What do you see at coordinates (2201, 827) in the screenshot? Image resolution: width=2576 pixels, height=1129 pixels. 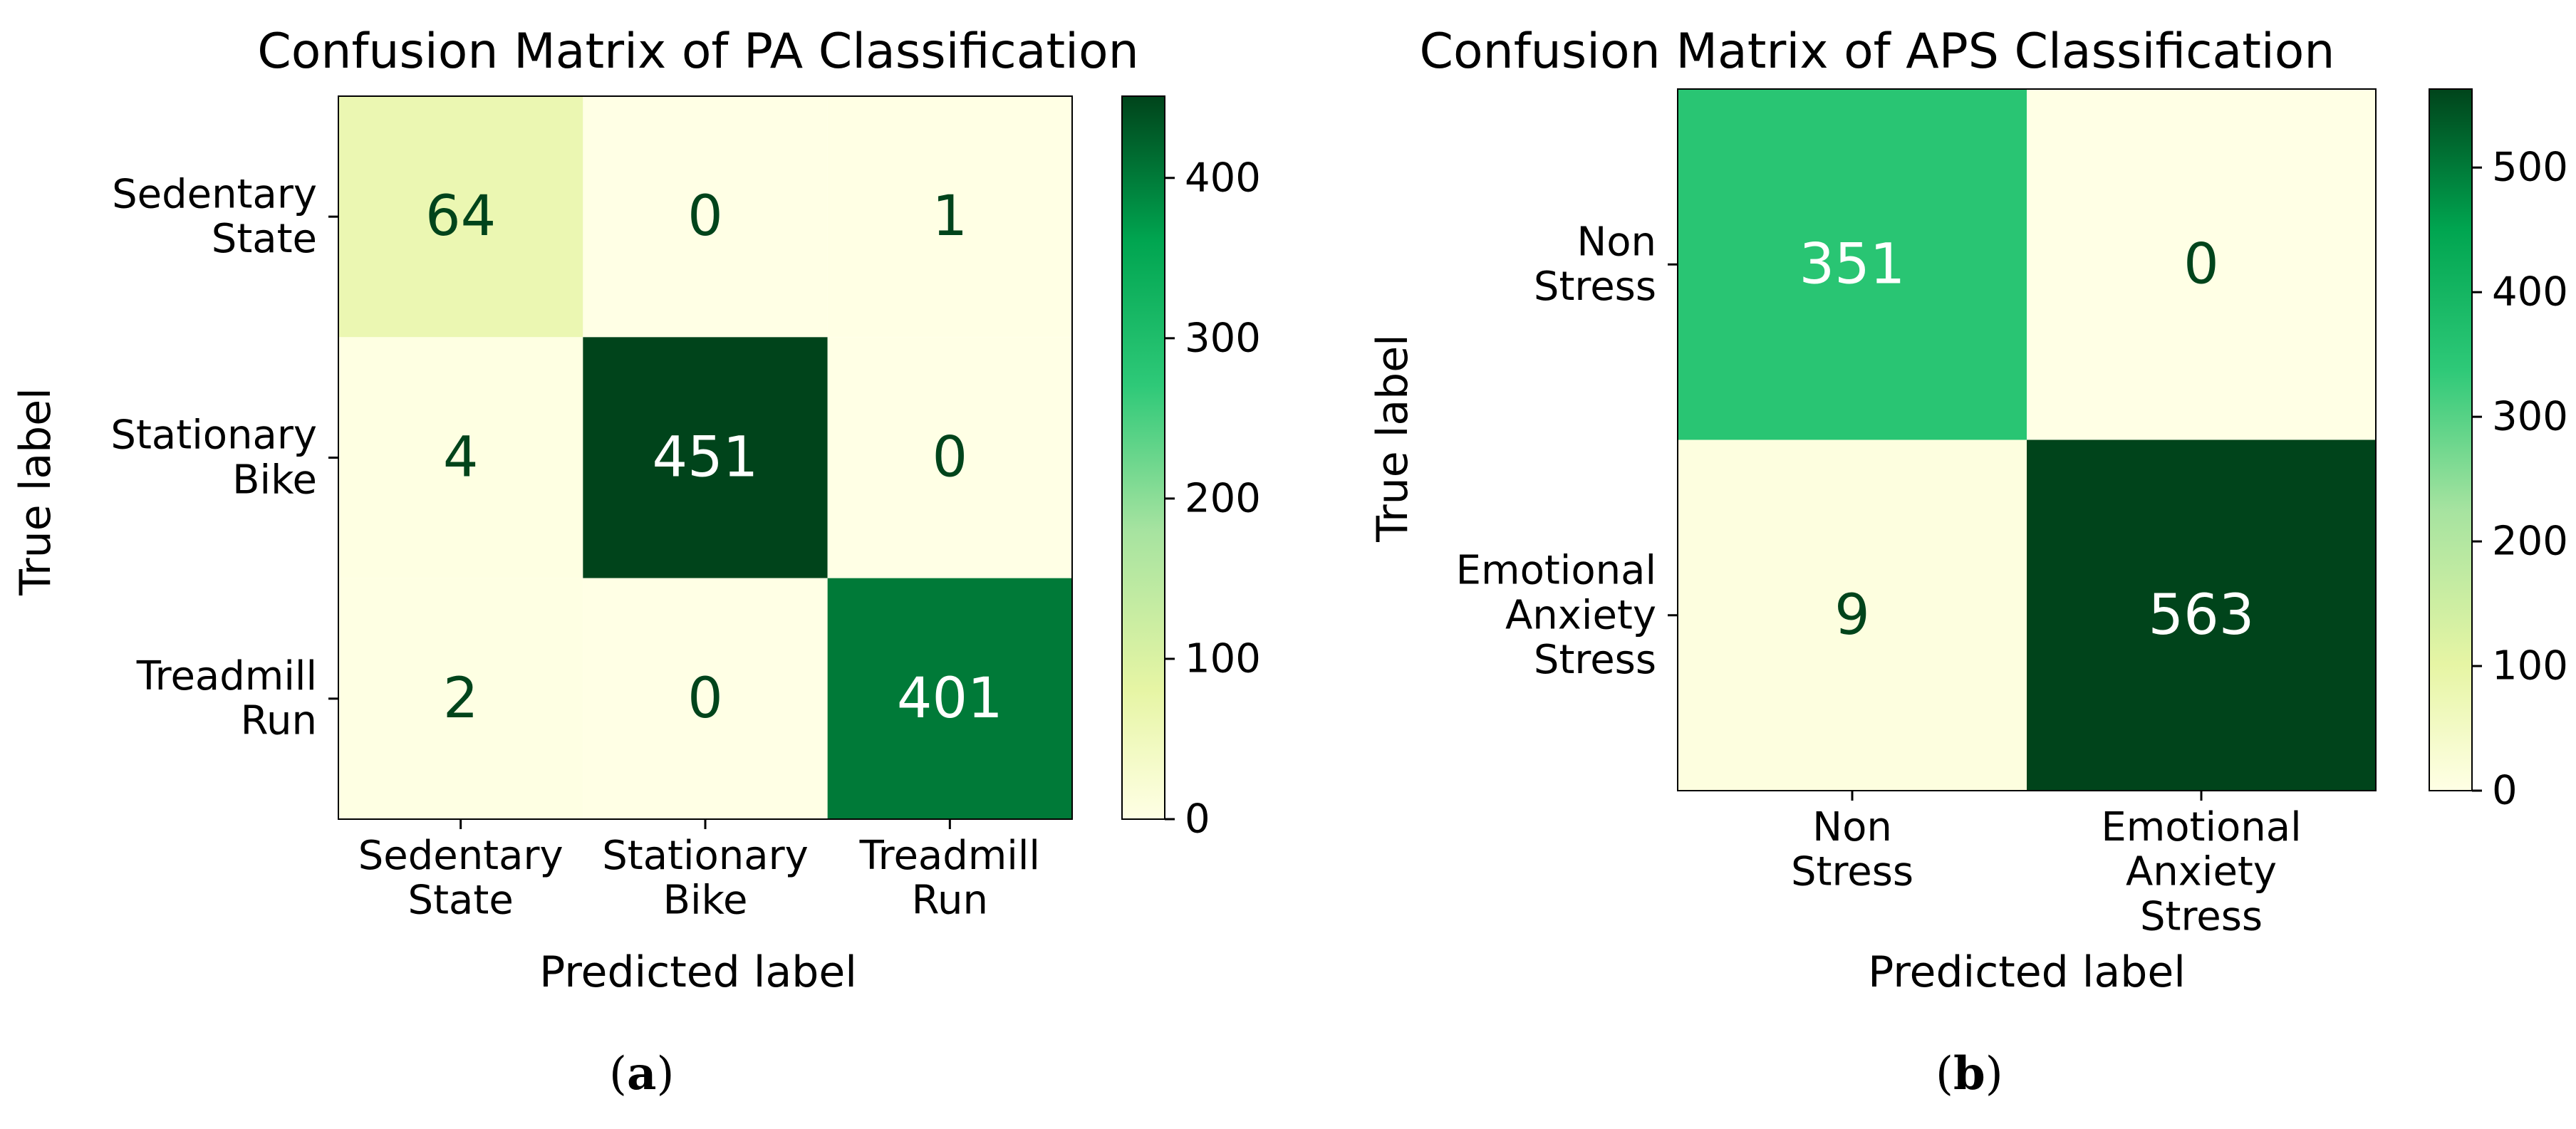 I see `x-tick-label: Emotional` at bounding box center [2201, 827].